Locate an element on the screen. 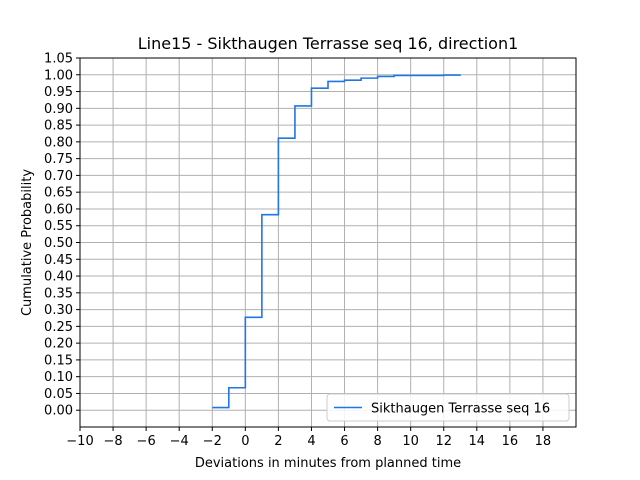 Image resolution: width=640 pixels, height=480 pixels. x-tick-label: 8 is located at coordinates (377, 441).